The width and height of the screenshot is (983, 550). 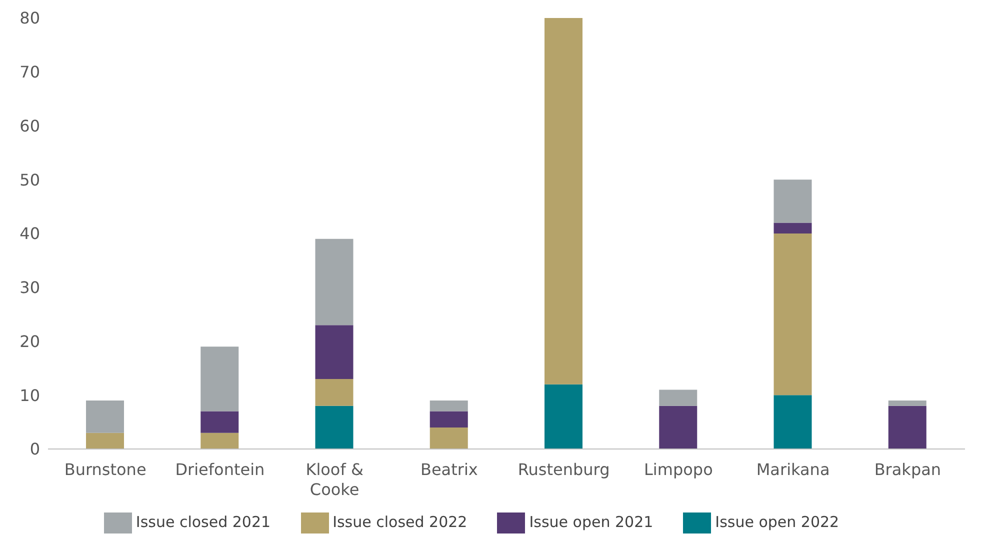 What do you see at coordinates (564, 469) in the screenshot?
I see `x-tick-label: Rustenburg` at bounding box center [564, 469].